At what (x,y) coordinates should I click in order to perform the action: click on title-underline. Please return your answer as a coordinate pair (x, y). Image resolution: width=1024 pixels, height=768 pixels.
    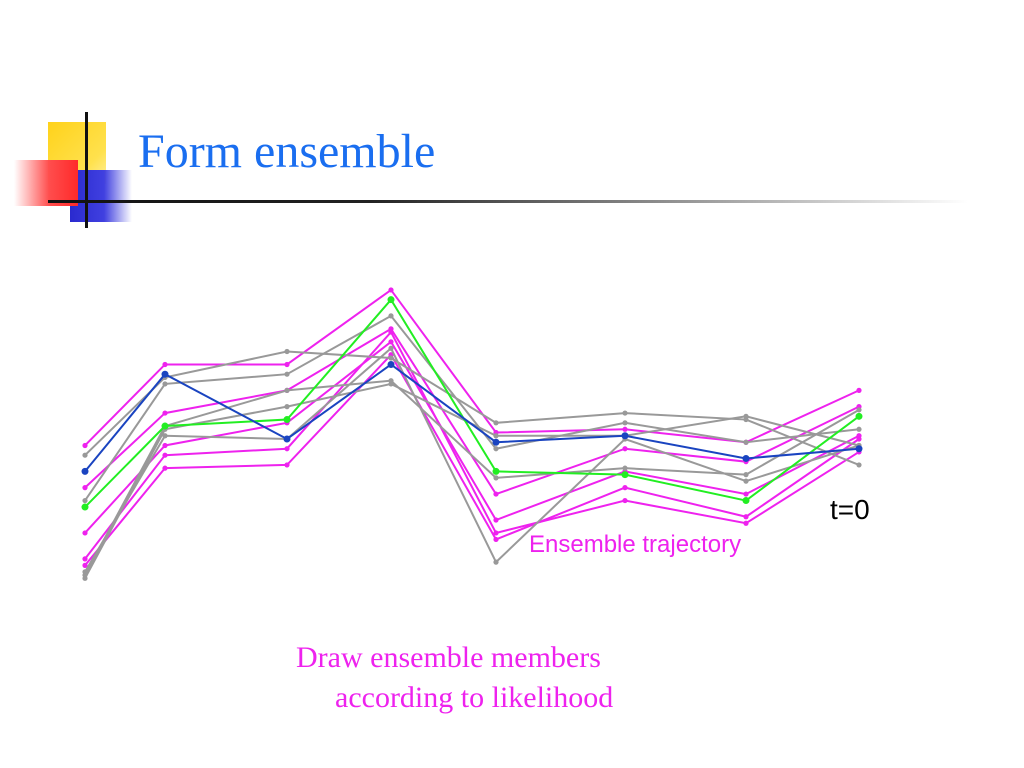
    Looking at the image, I should click on (508, 201).